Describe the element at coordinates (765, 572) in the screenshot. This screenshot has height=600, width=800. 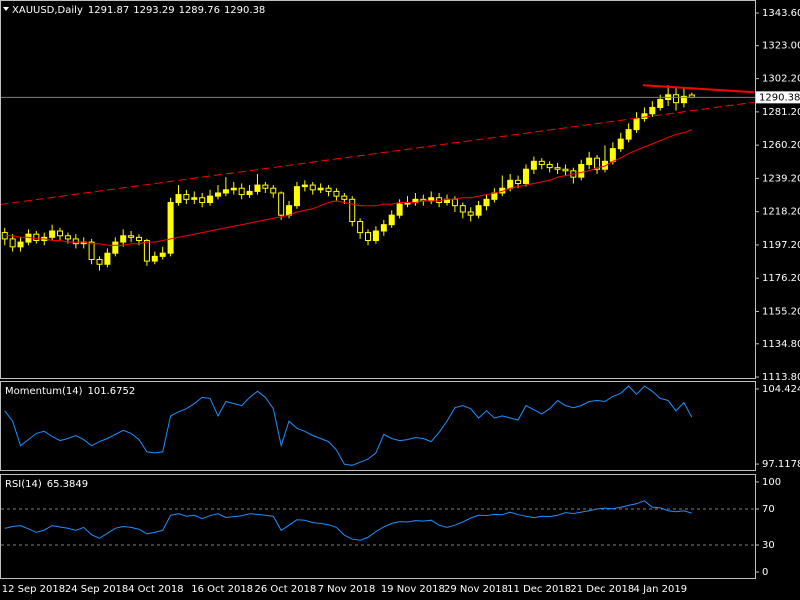
I see `y-tick-label: 0` at that location.